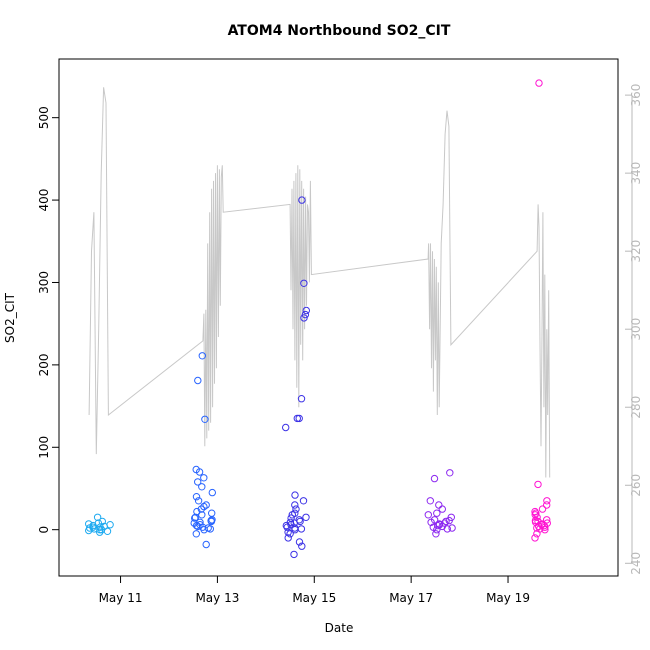 The width and height of the screenshot is (650, 650). I want to click on y-tick-label: 300, so click(44, 282).